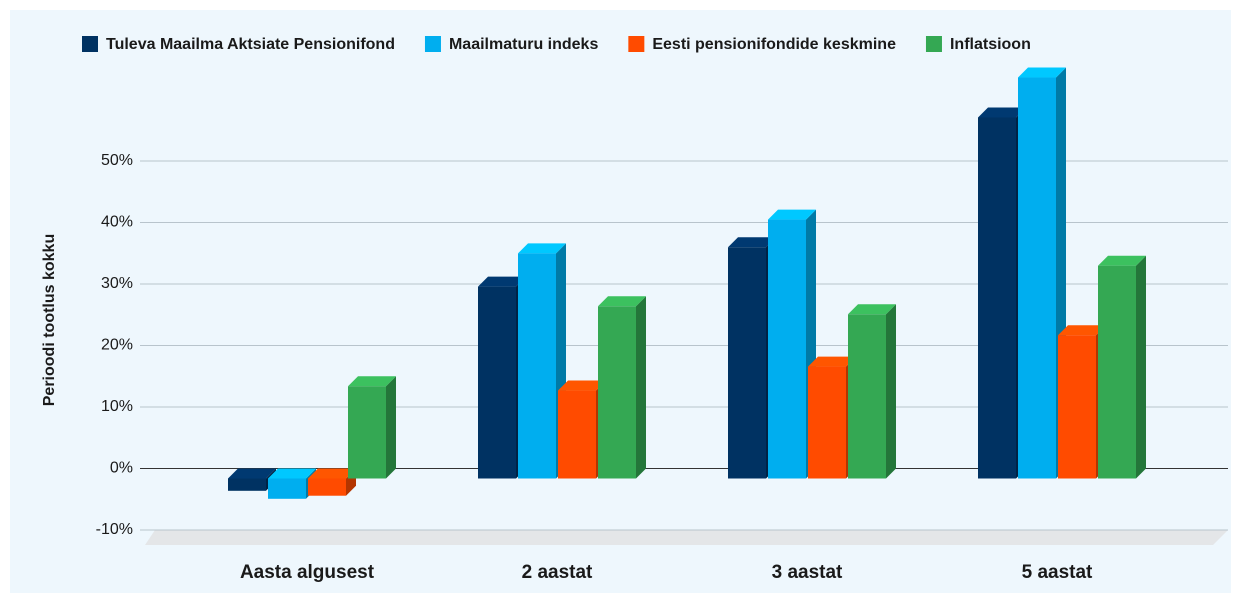 Image resolution: width=1241 pixels, height=603 pixels. Describe the element at coordinates (1057, 572) in the screenshot. I see `x-tick-label: 5 aastat` at that location.